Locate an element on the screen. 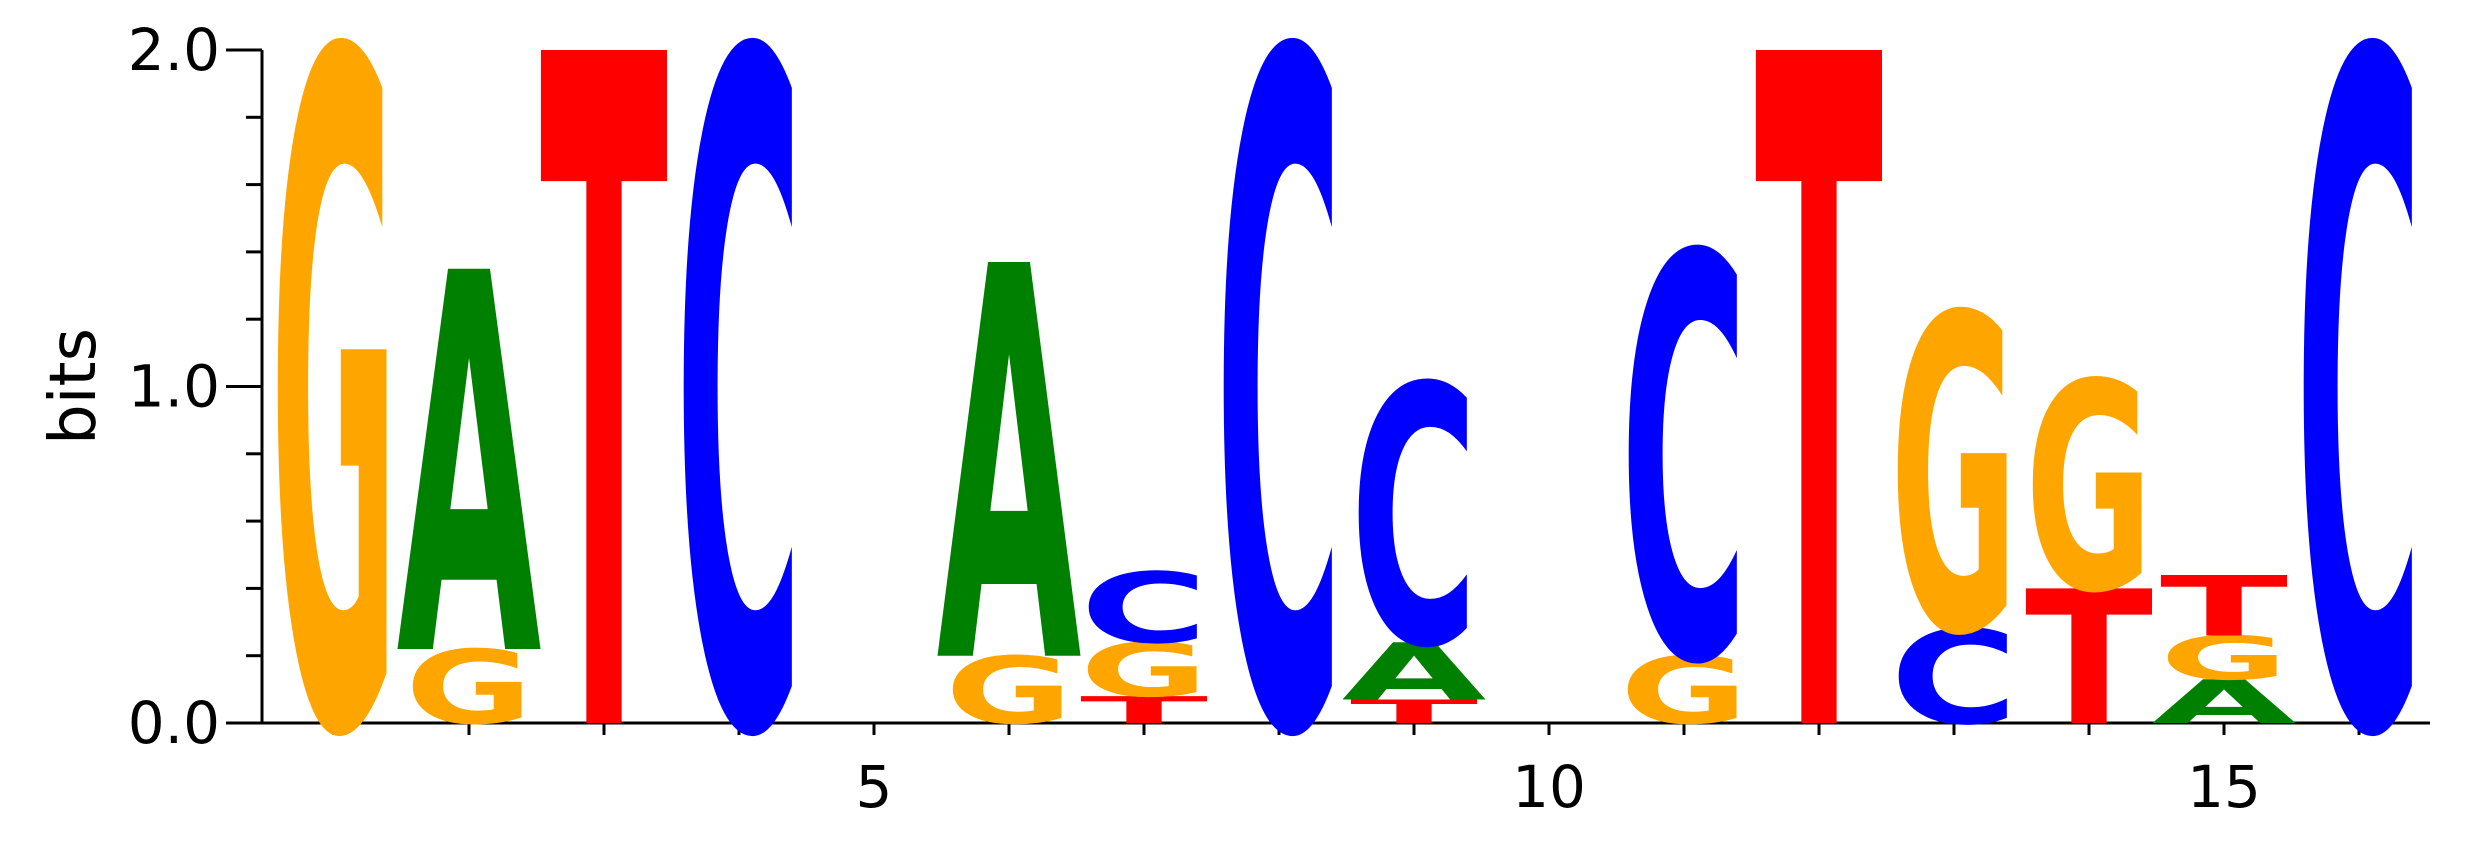 This screenshot has width=2475, height=842. y-major-ticks: 0.0 1.0 2.0 is located at coordinates (195, 386).